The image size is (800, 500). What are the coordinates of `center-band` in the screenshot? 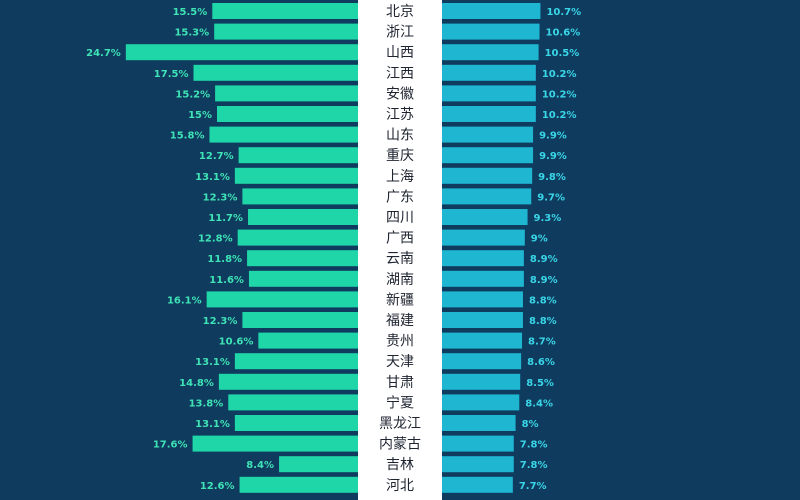 It's located at (400, 250).